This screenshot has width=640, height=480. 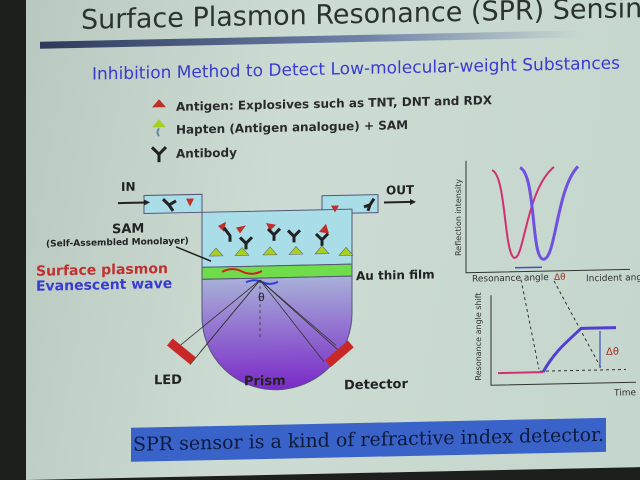 What do you see at coordinates (159, 103) in the screenshot?
I see `antigen-icon` at bounding box center [159, 103].